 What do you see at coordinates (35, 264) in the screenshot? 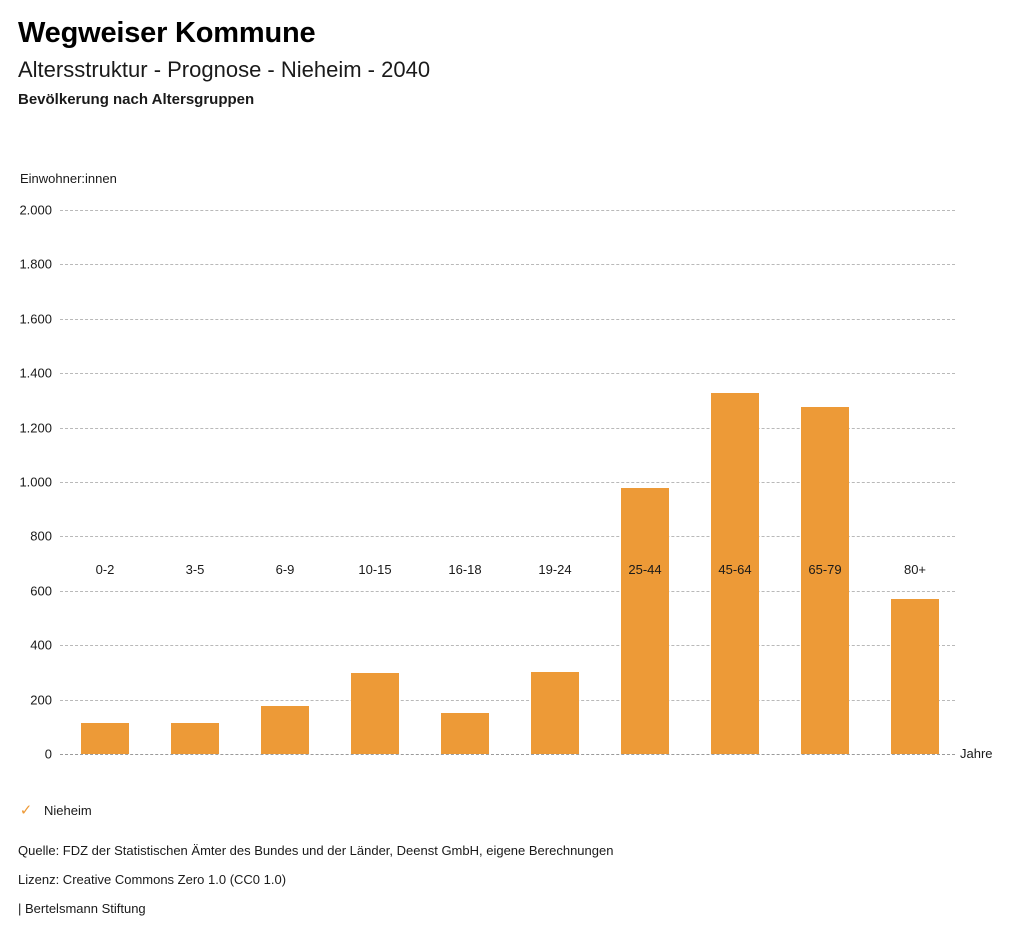
I see `y-axis-tick-label: 1.800` at bounding box center [35, 264].